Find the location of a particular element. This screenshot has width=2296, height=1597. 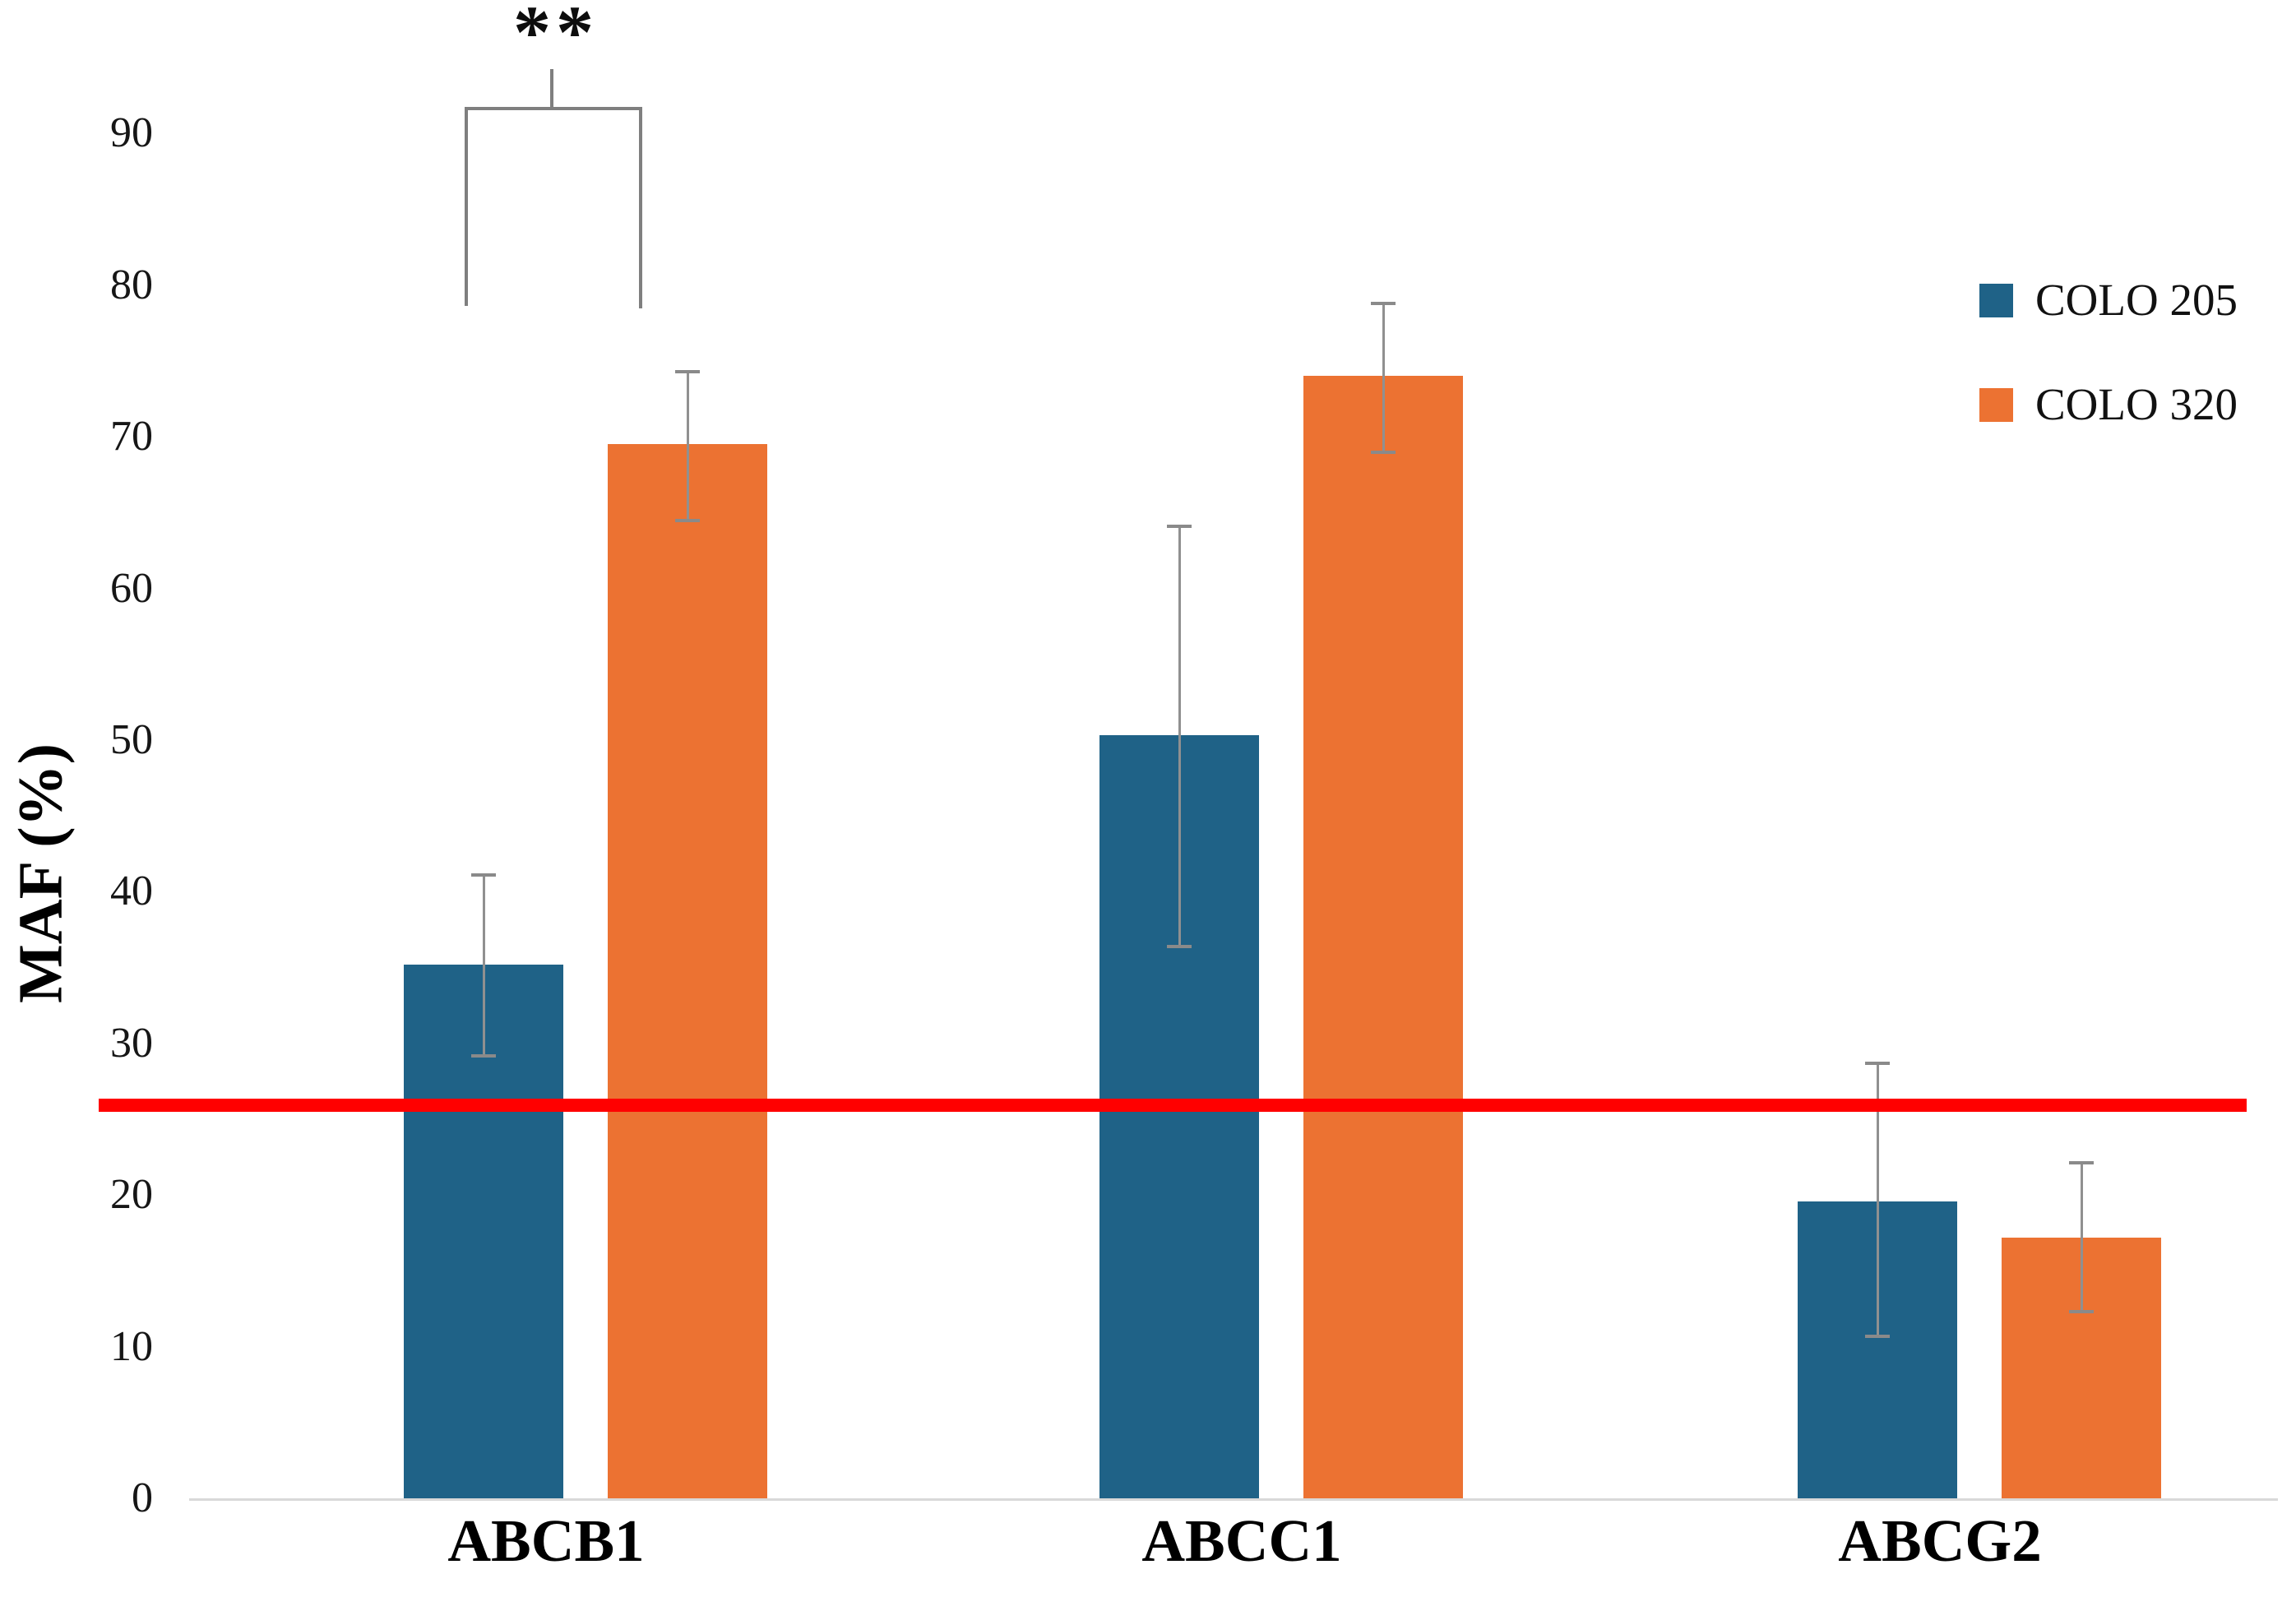

x-label-abcg2: ABCG2 is located at coordinates (1940, 1540).